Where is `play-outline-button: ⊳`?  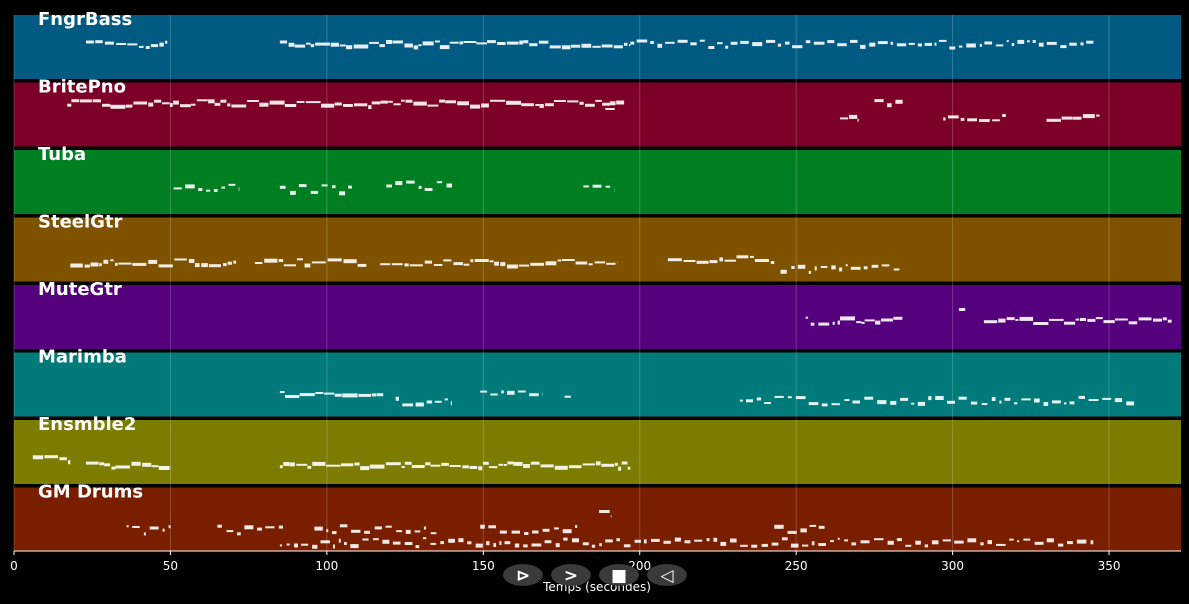
play-outline-button: ⊳ is located at coordinates (523, 575).